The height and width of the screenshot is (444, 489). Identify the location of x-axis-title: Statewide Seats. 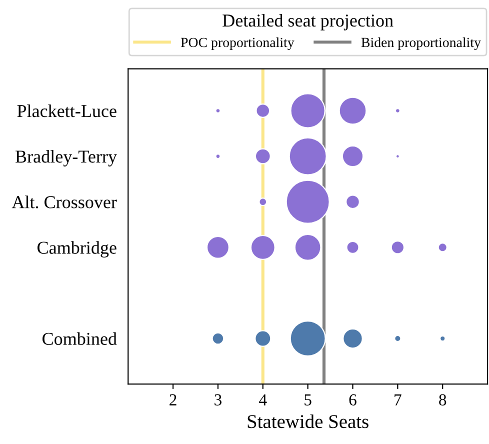
(308, 421).